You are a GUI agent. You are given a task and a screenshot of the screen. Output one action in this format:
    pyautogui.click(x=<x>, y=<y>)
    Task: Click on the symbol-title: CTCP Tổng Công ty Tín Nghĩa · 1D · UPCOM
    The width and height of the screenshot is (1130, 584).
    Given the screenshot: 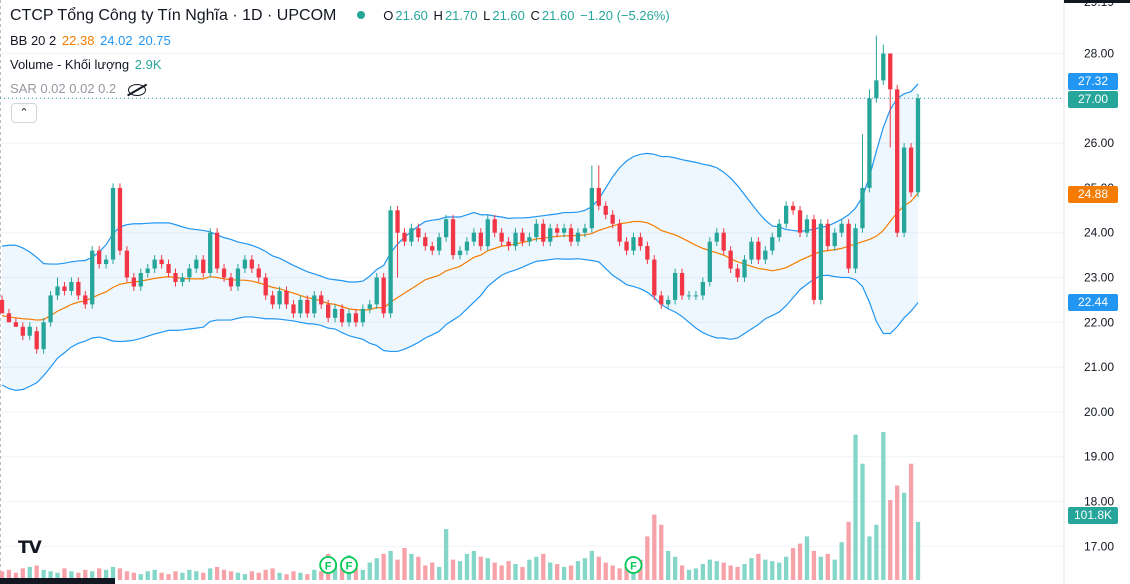 What is the action you would take?
    pyautogui.click(x=173, y=15)
    